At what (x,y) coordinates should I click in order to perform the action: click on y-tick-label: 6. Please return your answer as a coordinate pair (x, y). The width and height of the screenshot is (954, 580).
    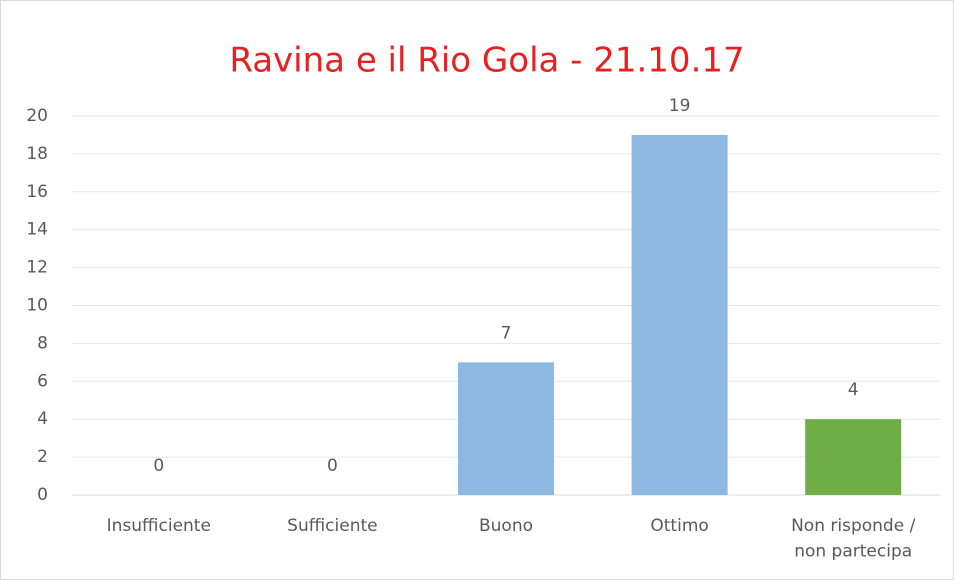
    Looking at the image, I should click on (42, 381).